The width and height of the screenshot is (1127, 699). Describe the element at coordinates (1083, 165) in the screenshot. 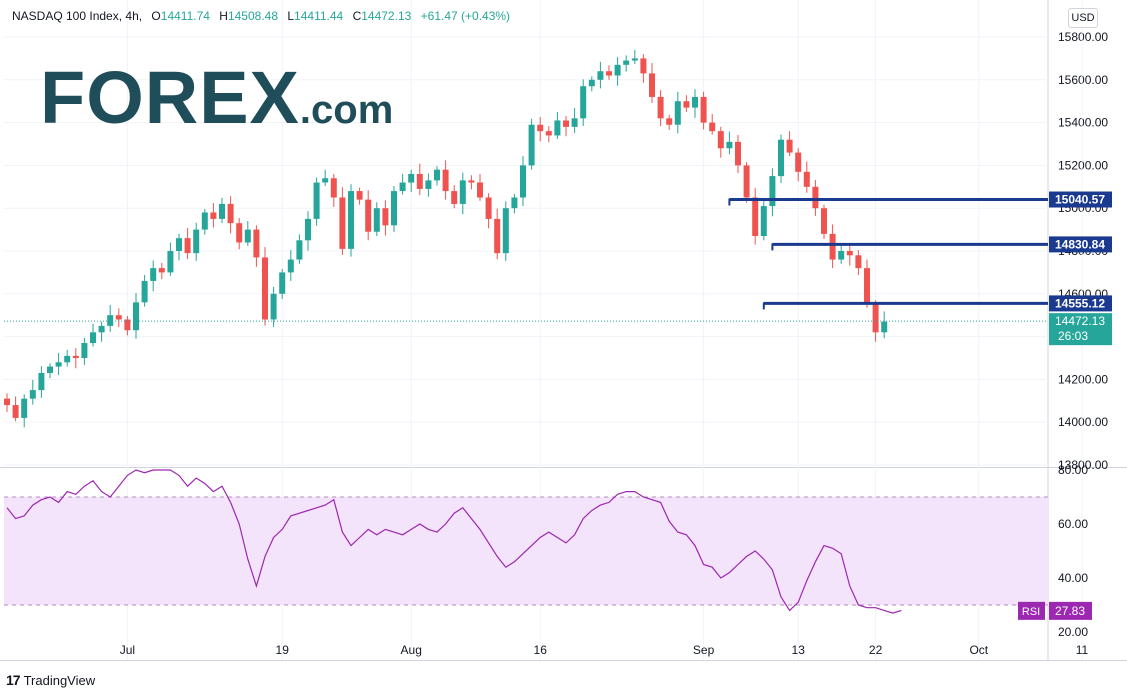

I see `price-tick-label: 15200.00` at that location.